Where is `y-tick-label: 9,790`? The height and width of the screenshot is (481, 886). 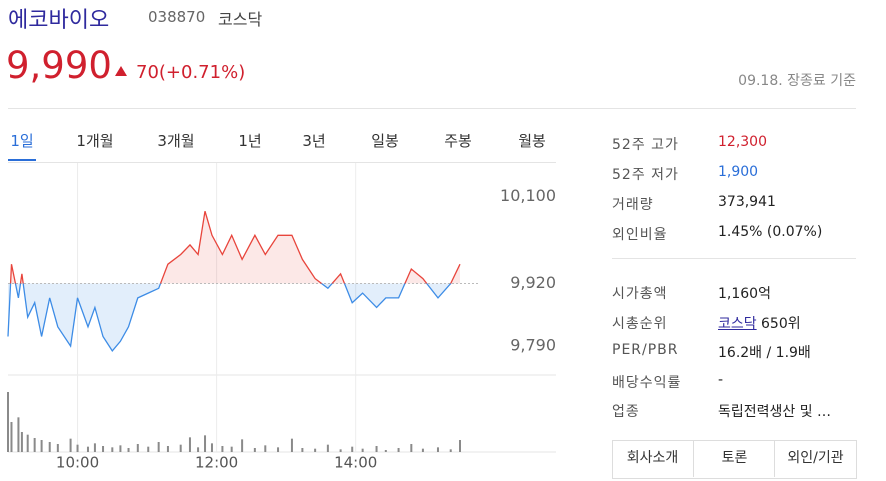 y-tick-label: 9,790 is located at coordinates (533, 345).